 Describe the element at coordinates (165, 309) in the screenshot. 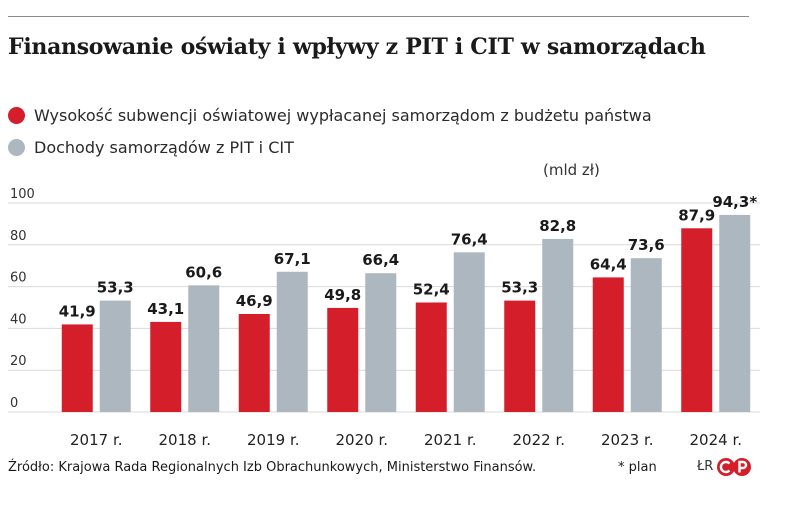

I see `data-label: 43,1` at that location.